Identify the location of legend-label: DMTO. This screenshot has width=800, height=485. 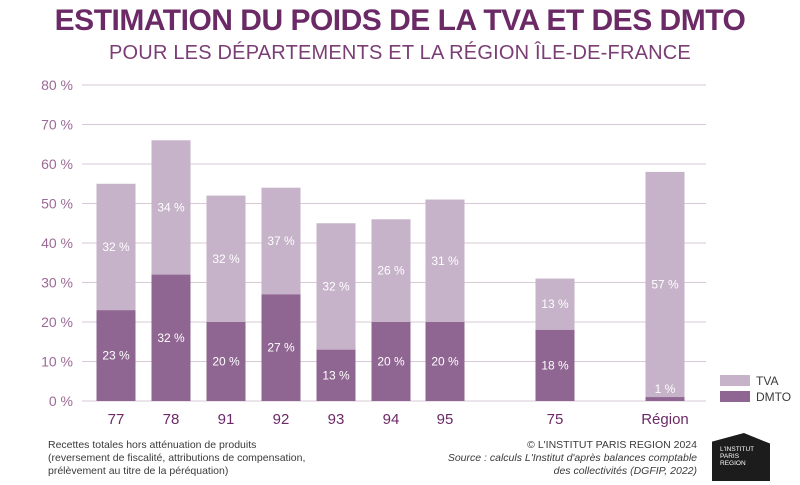
(773, 397).